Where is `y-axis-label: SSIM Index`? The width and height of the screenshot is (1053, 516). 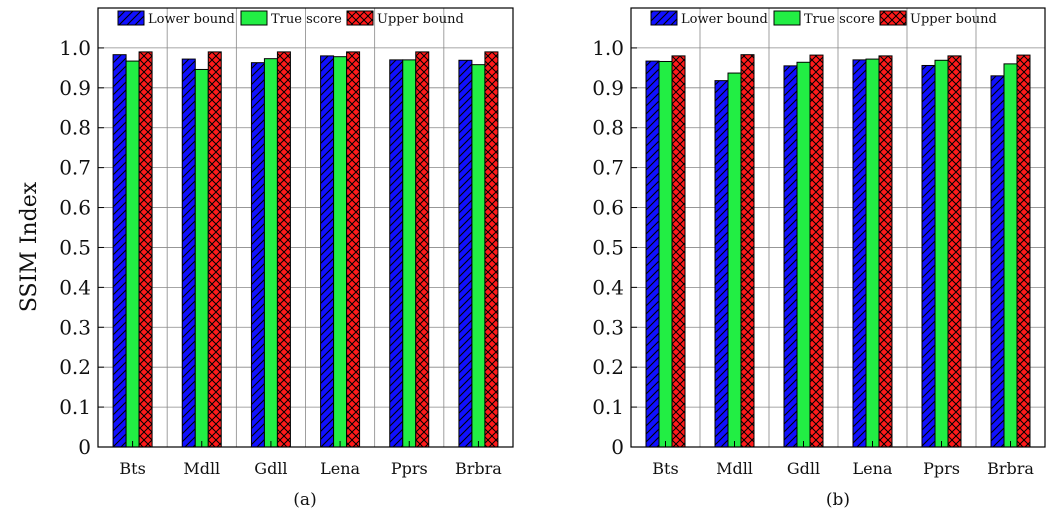
y-axis-label: SSIM Index is located at coordinates (29, 246).